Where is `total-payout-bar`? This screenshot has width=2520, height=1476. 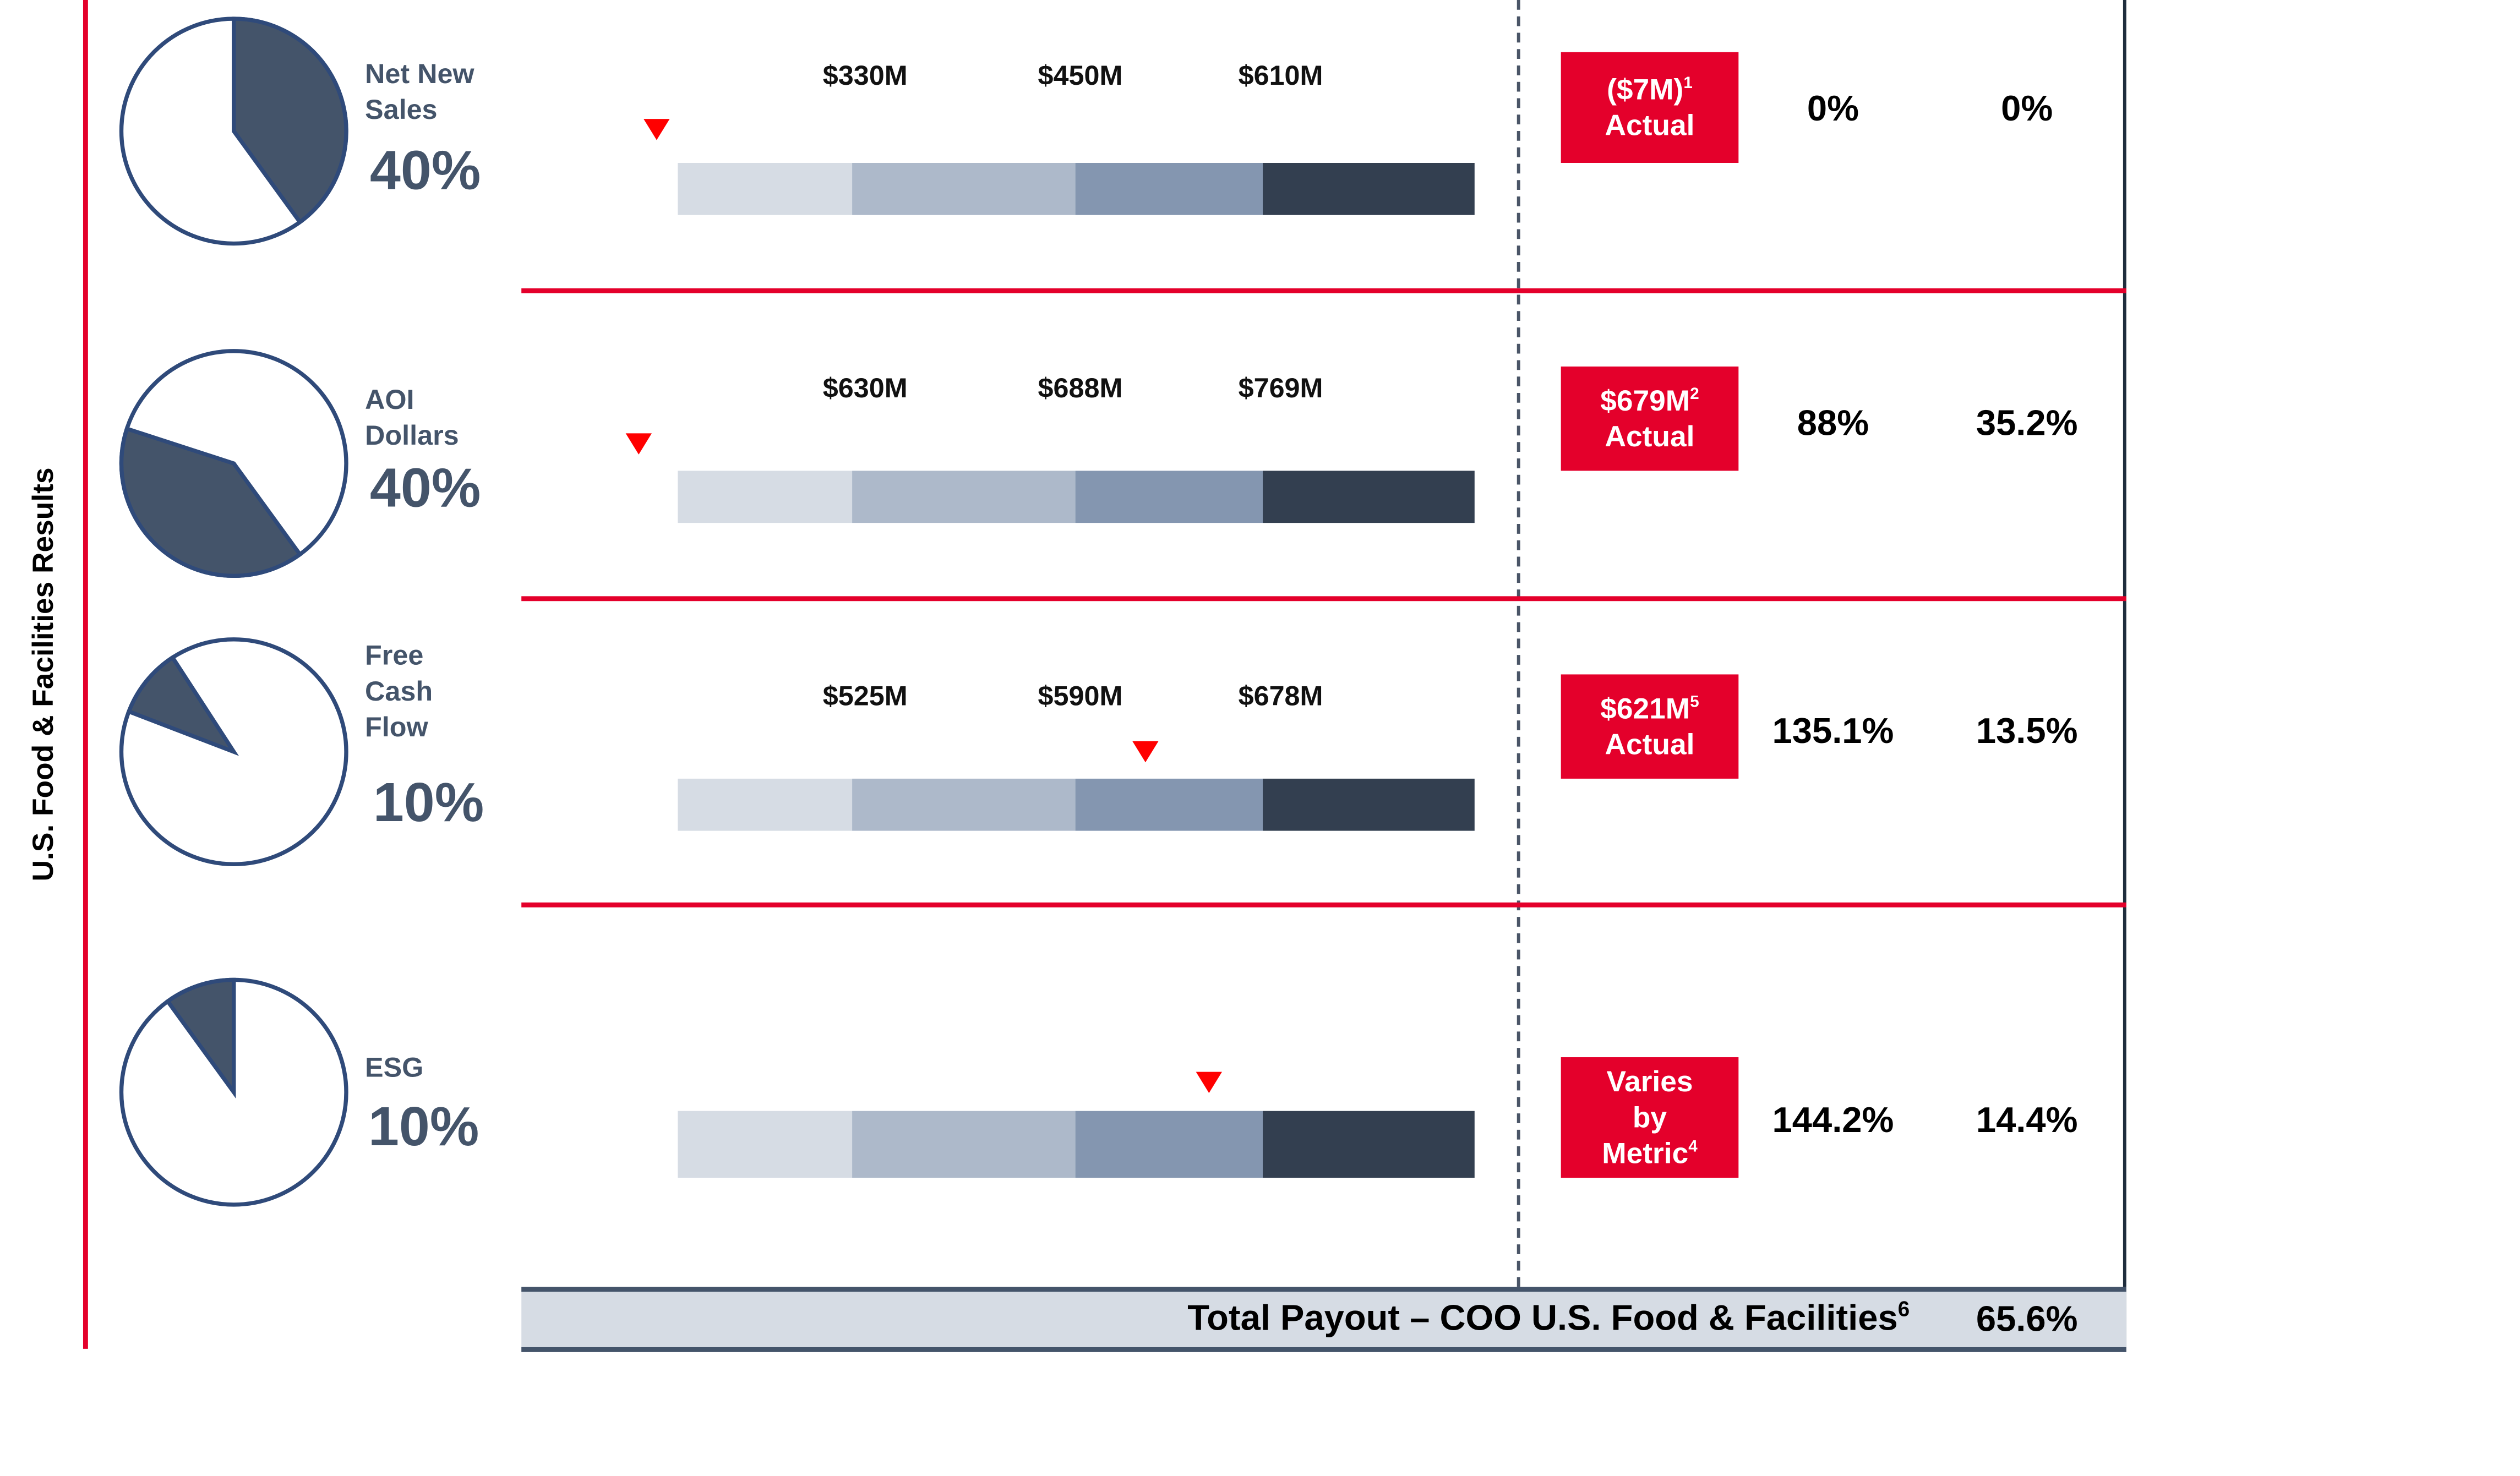 total-payout-bar is located at coordinates (1323, 1319).